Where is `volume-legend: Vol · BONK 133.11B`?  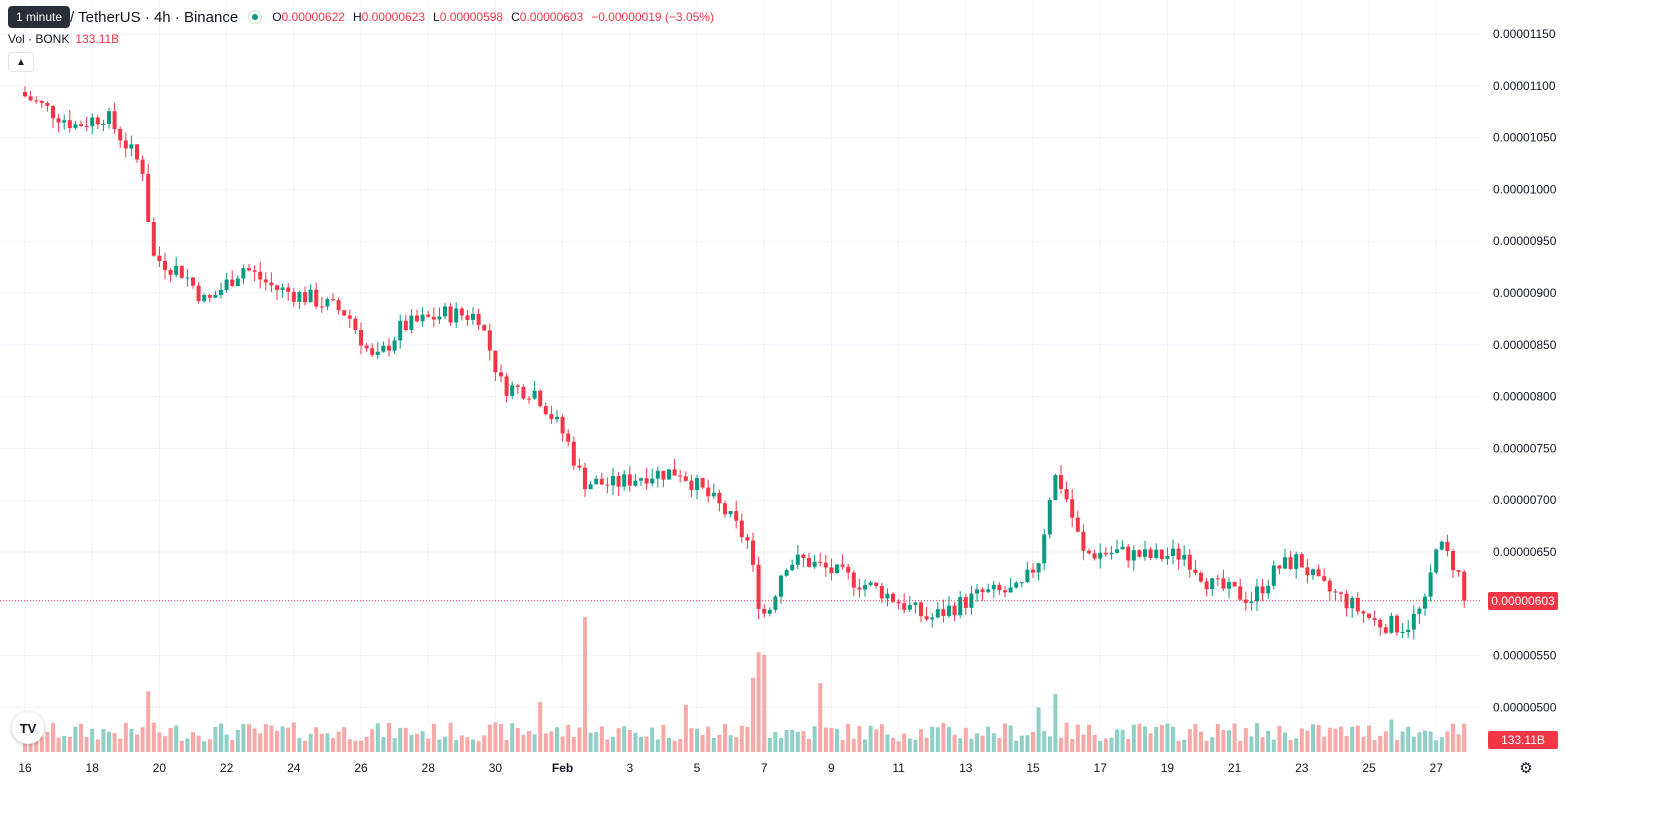 volume-legend: Vol · BONK 133.11B is located at coordinates (63, 39).